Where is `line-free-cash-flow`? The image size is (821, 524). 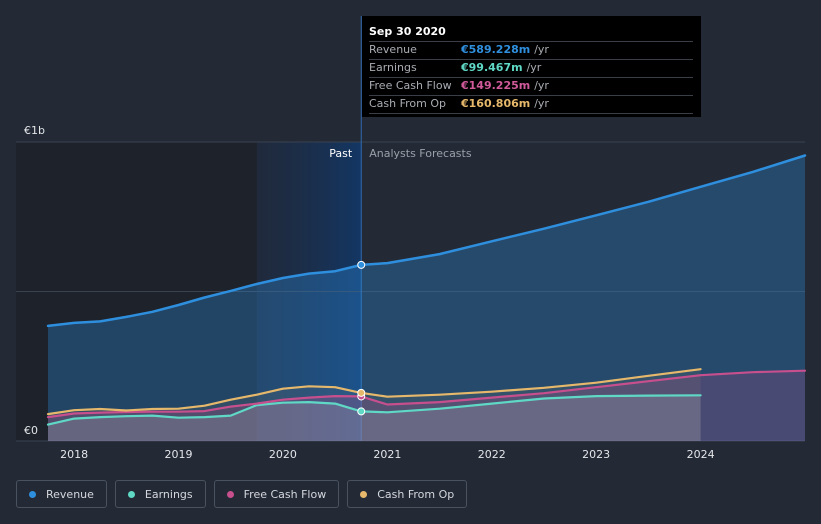 line-free-cash-flow is located at coordinates (426, 394).